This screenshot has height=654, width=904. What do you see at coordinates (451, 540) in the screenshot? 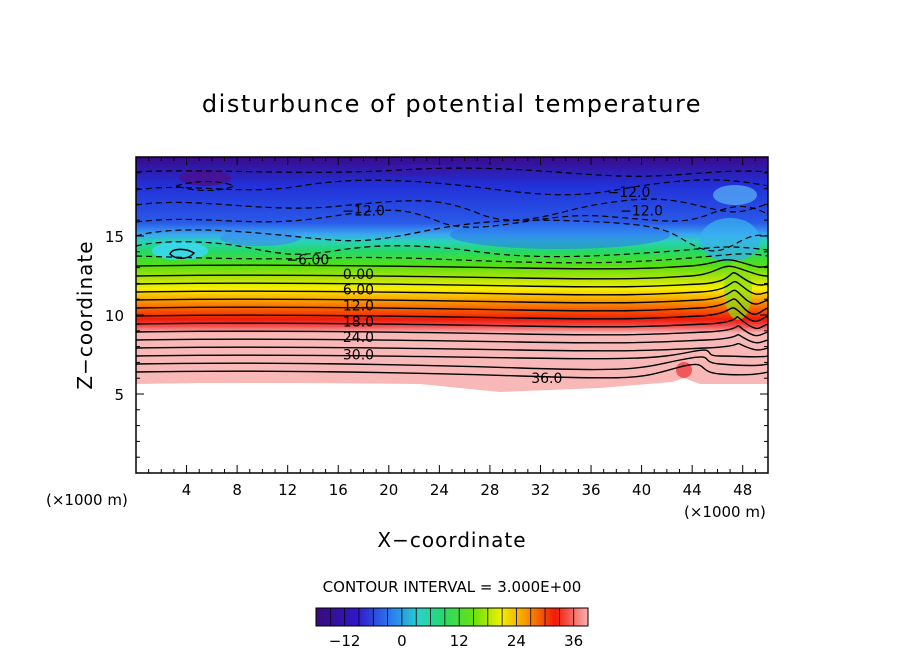
I see `x-axis-label: X−coordinate` at bounding box center [451, 540].